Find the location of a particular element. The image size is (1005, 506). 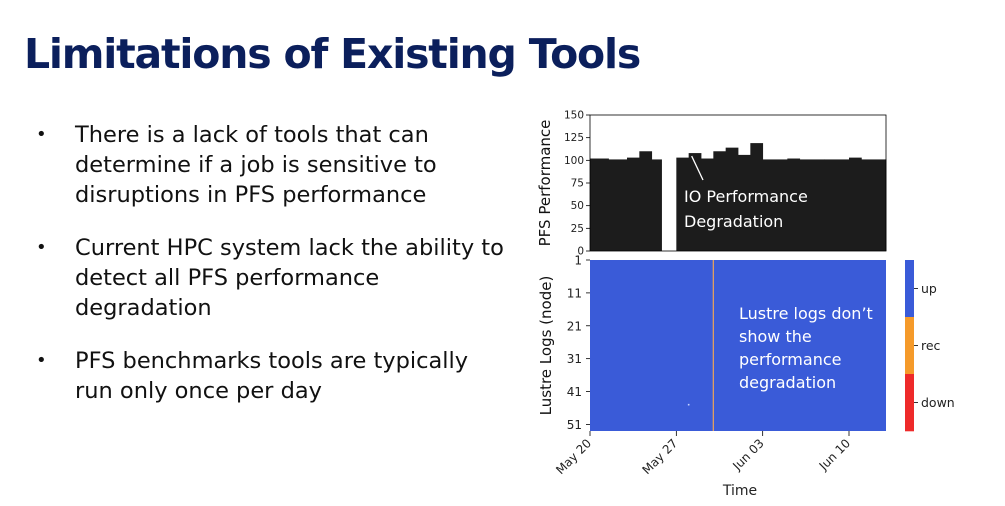

heatmap-annotation-text: performance is located at coordinates (790, 359).